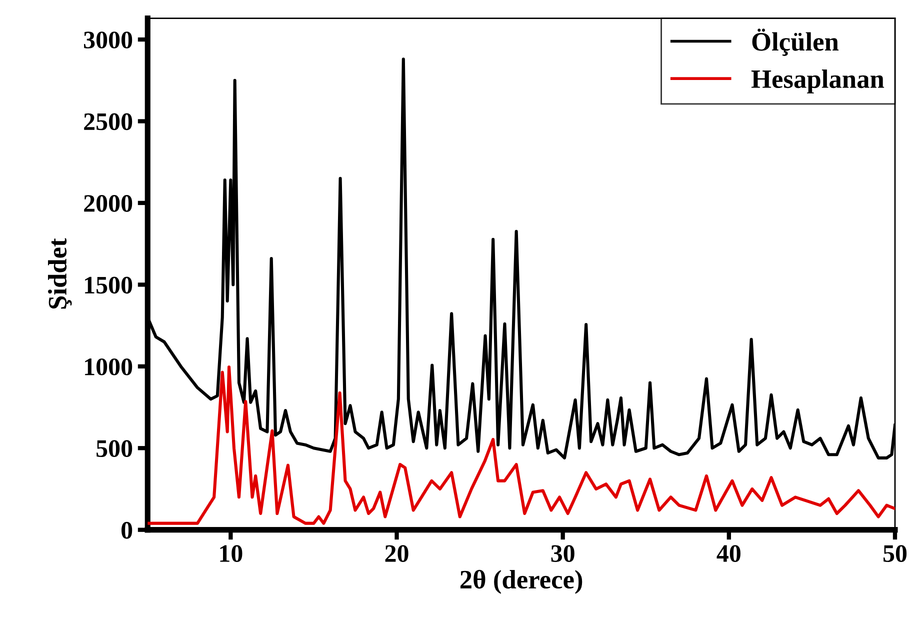  Describe the element at coordinates (396, 553) in the screenshot. I see `x-tick-label: 20` at that location.